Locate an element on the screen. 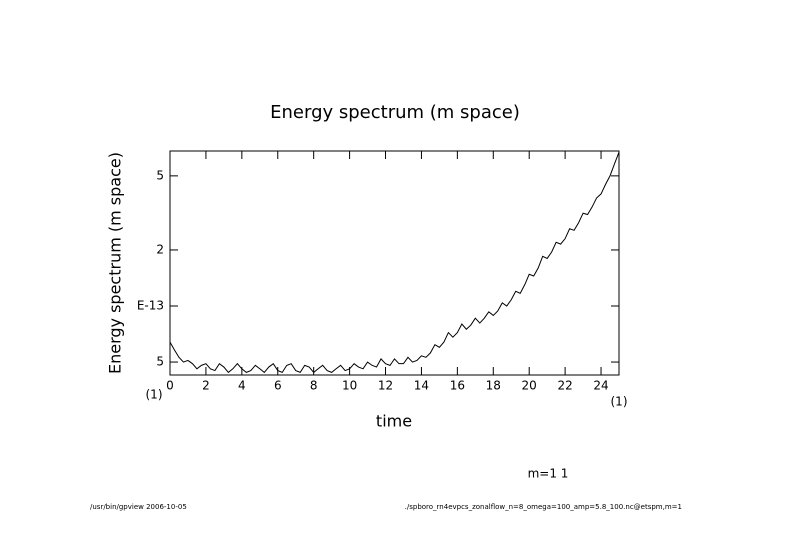 This screenshot has width=789, height=558. x-tick-label: 24 is located at coordinates (600, 386).